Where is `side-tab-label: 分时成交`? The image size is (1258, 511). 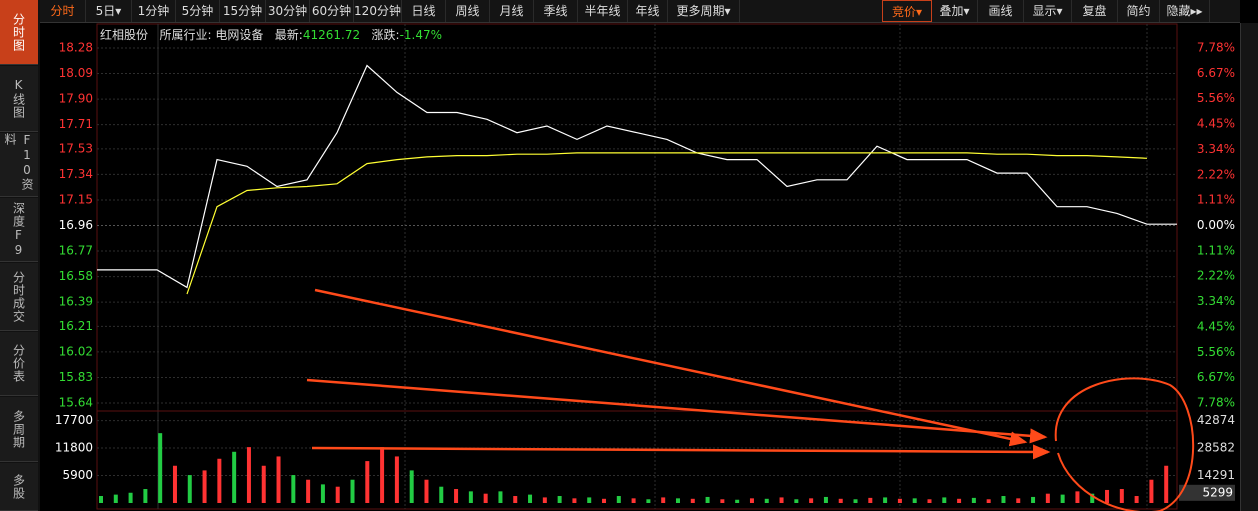
side-tab-label: 分时成交 is located at coordinates (18, 296).